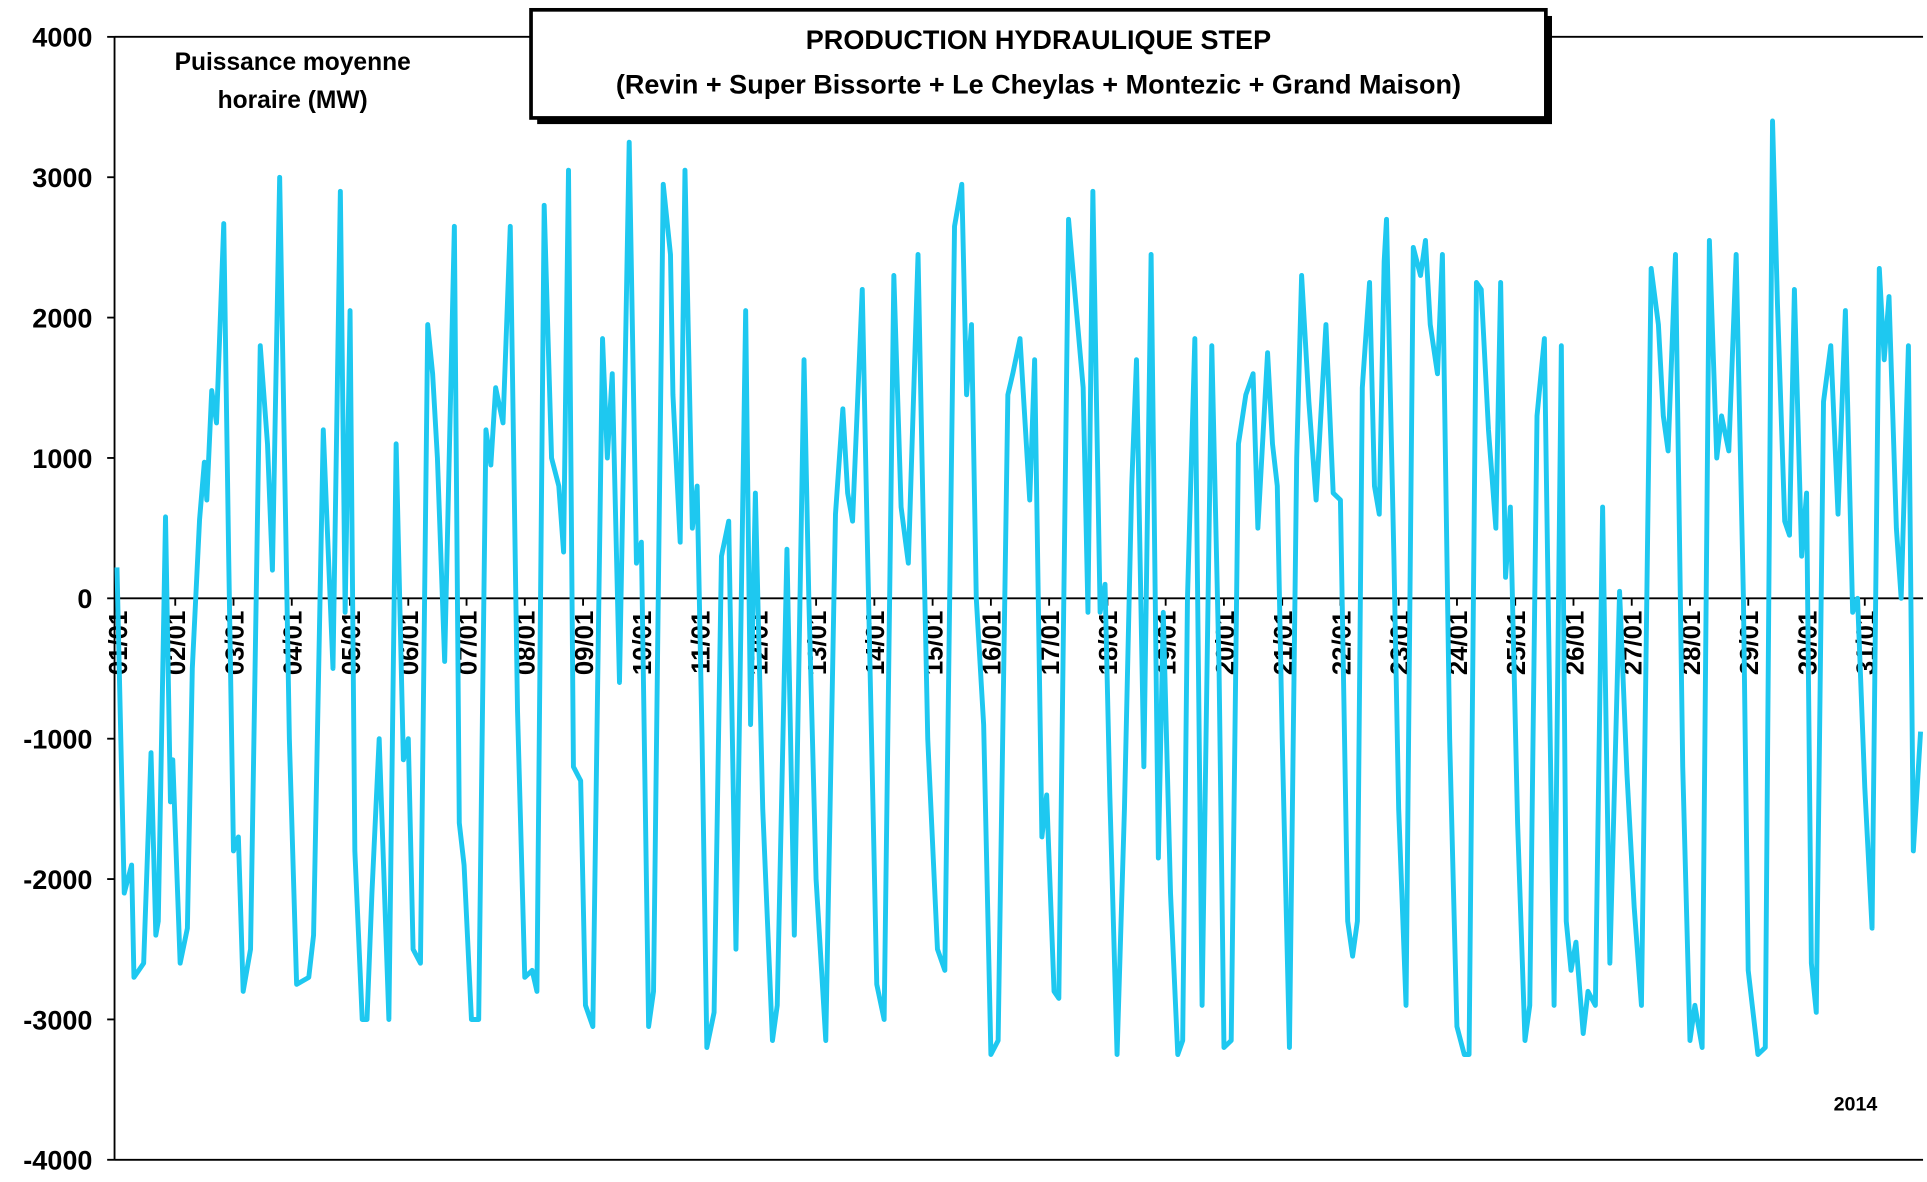 The image size is (1927, 1182). I want to click on x-tick-label: 25/01, so click(1517, 643).